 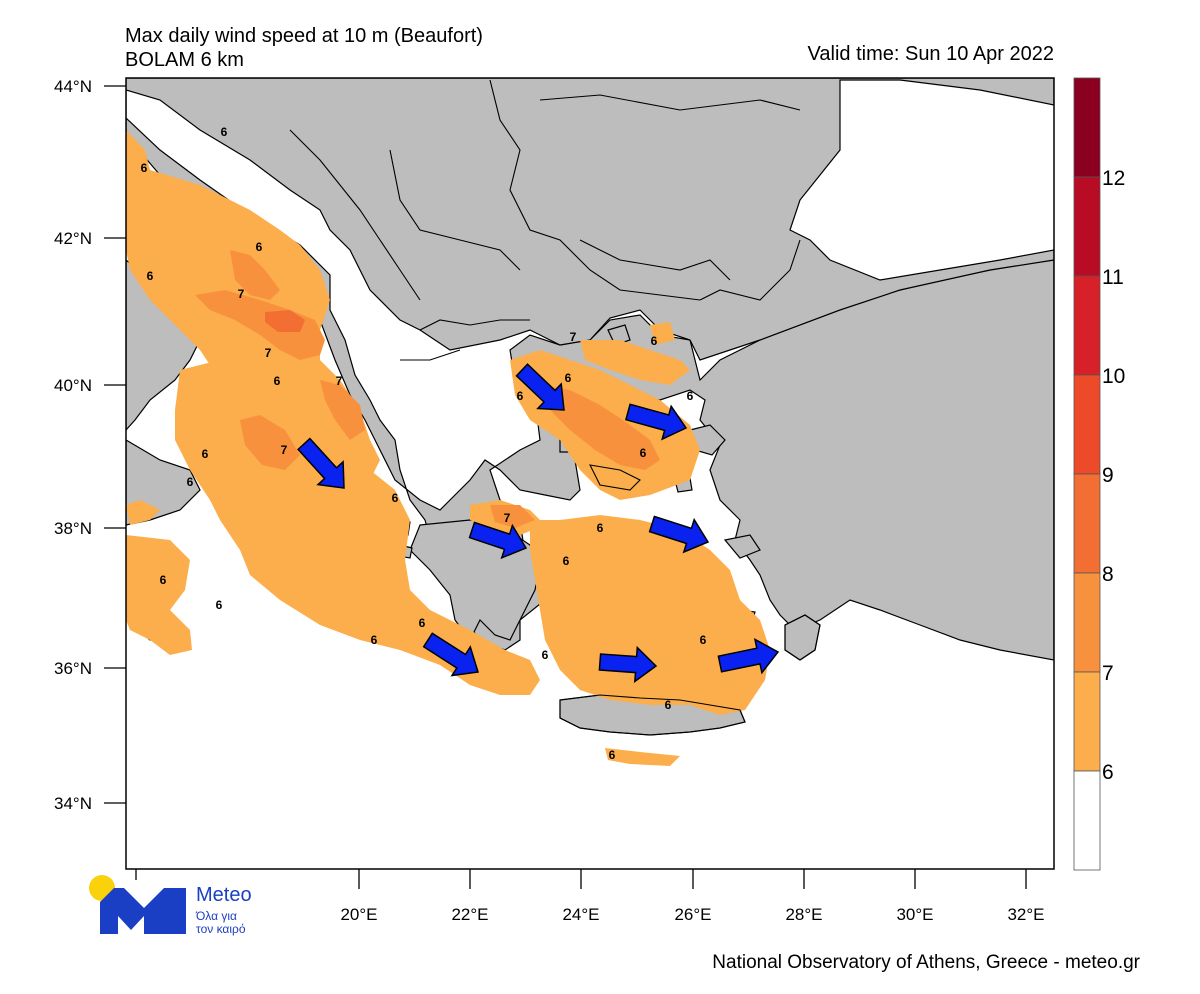 I want to click on logo-name: Meteo, so click(x=224, y=895).